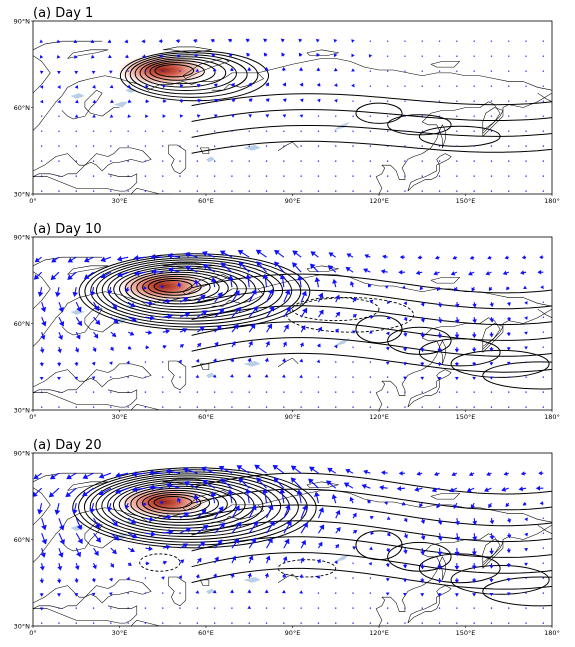 This screenshot has width=575, height=647. Describe the element at coordinates (160, 562) in the screenshot. I see `negative-contour` at that location.